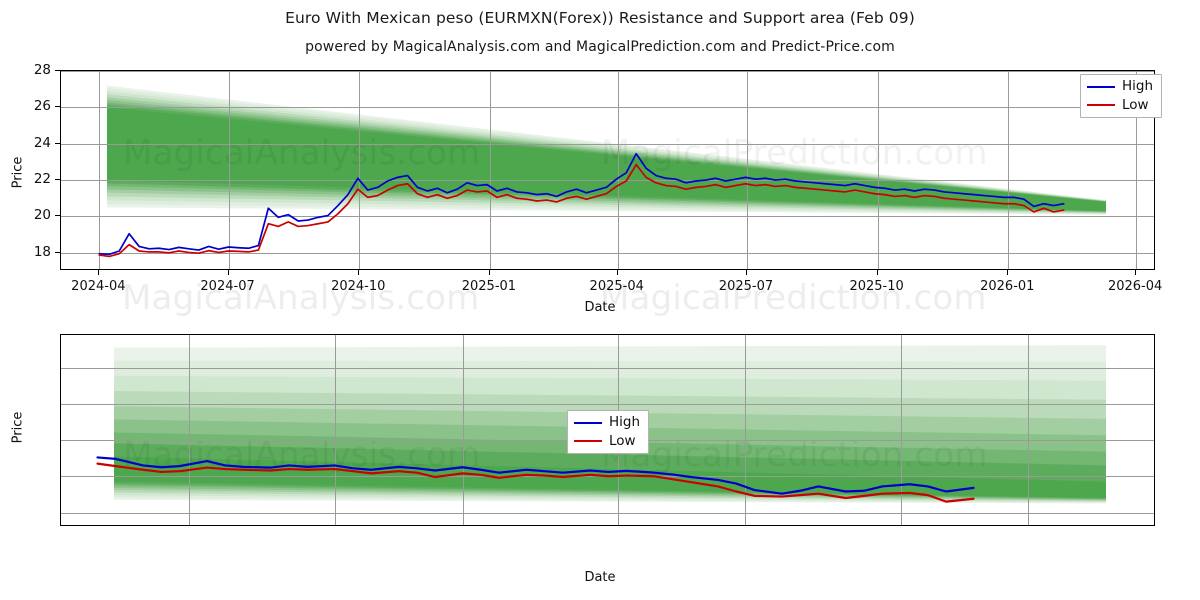 This screenshot has width=1200, height=600. I want to click on x-axis-tick-label: 2026-04, so click(1135, 286).